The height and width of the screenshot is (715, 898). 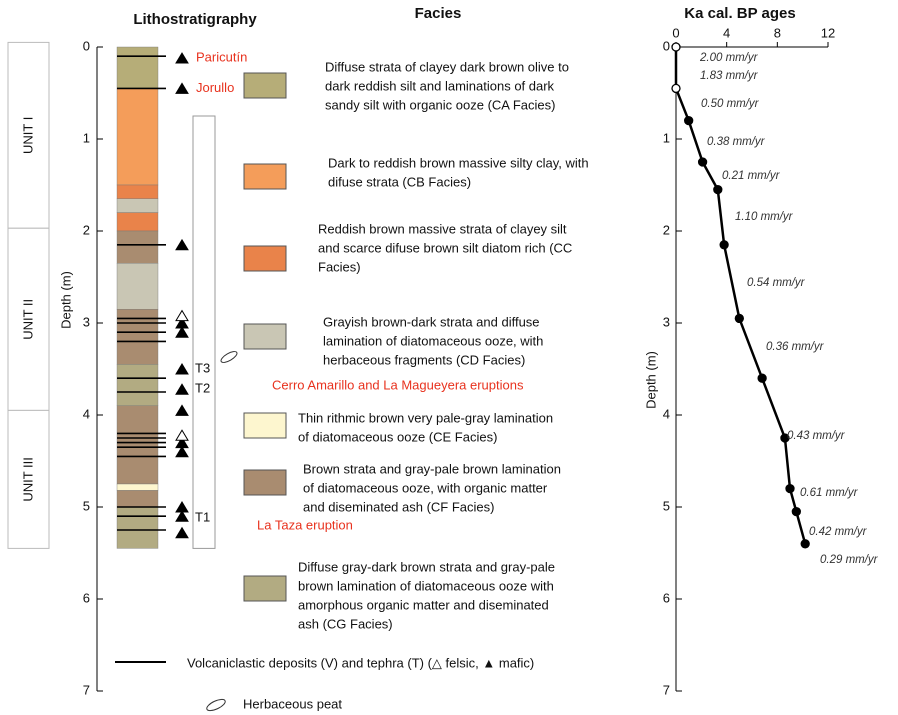 I want to click on facies-text: herbaceous fragments (CD Facies), so click(x=424, y=359).